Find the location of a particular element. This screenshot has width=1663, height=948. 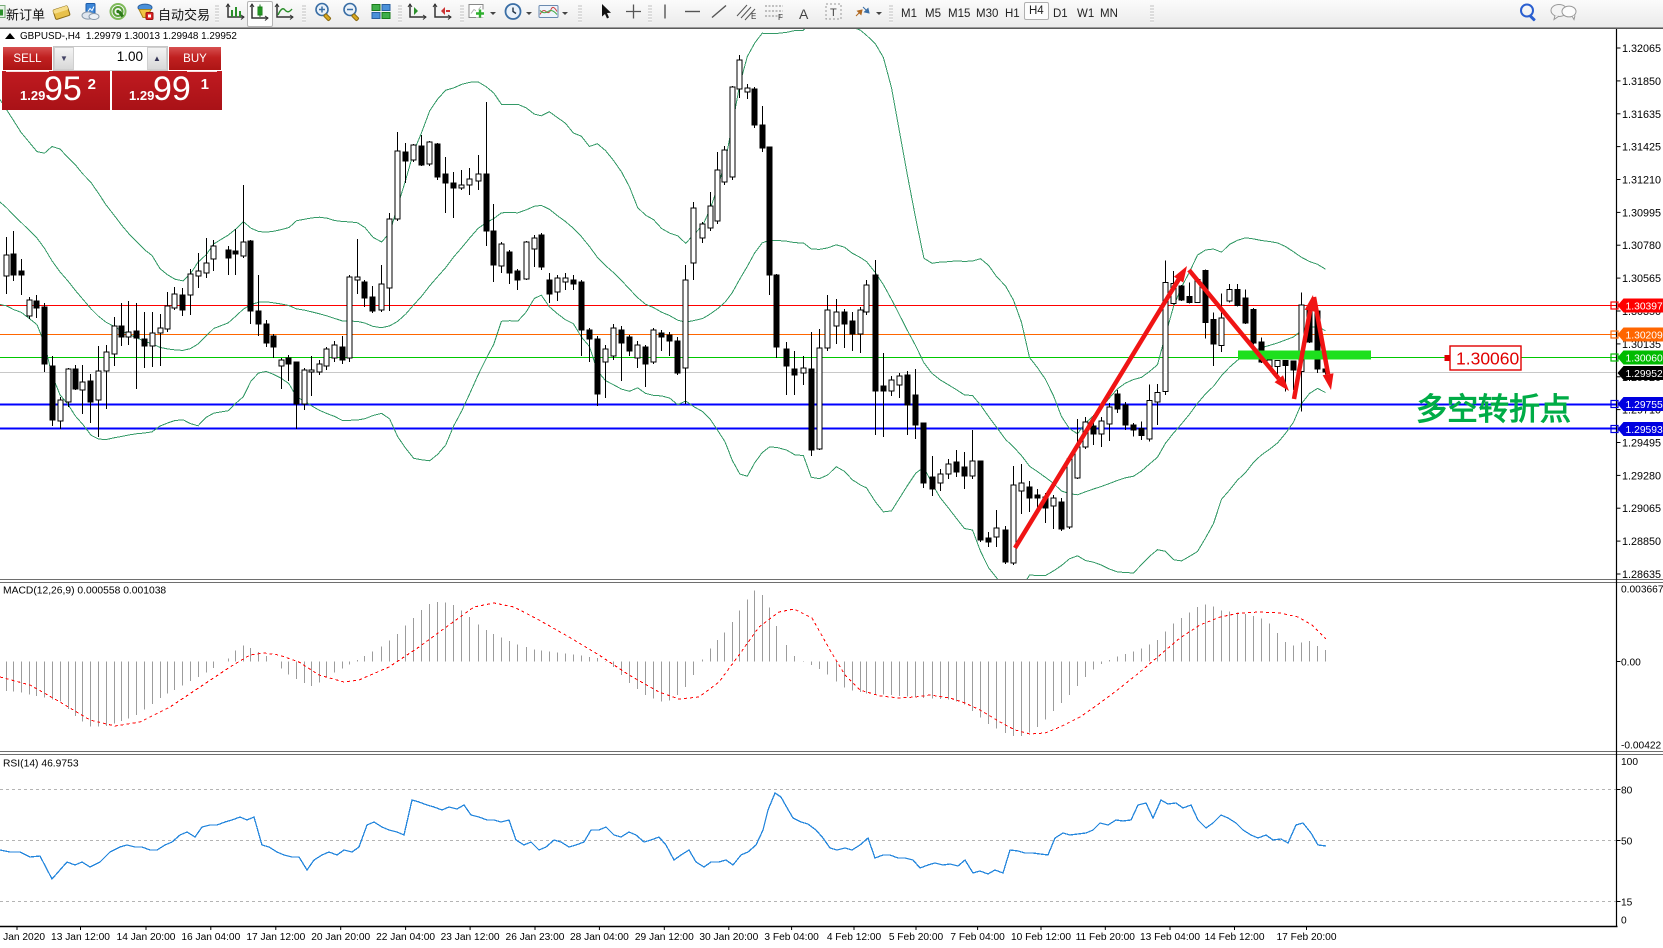

svg-text: 1.30135 is located at coordinates (1641, 345).